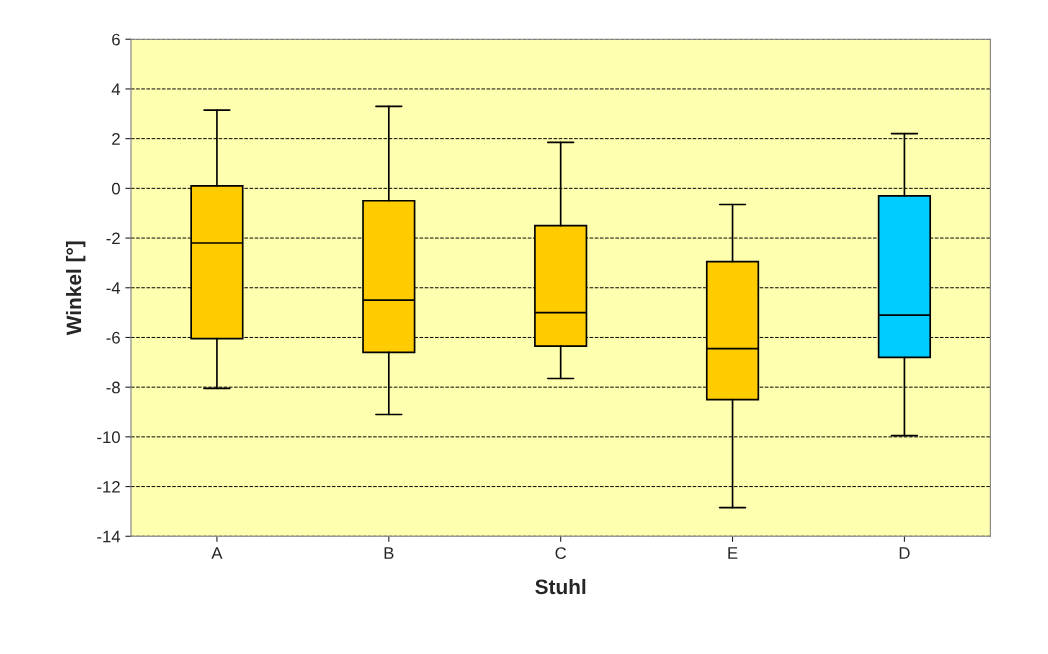 The image size is (1048, 654). I want to click on y-tick-label: -8, so click(113, 387).